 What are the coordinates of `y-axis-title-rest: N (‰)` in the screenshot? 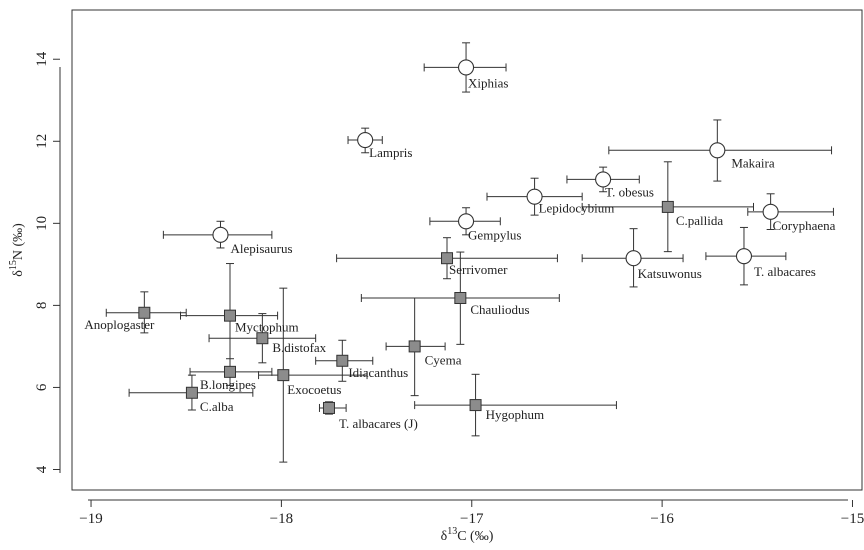 It's located at (18, 241).